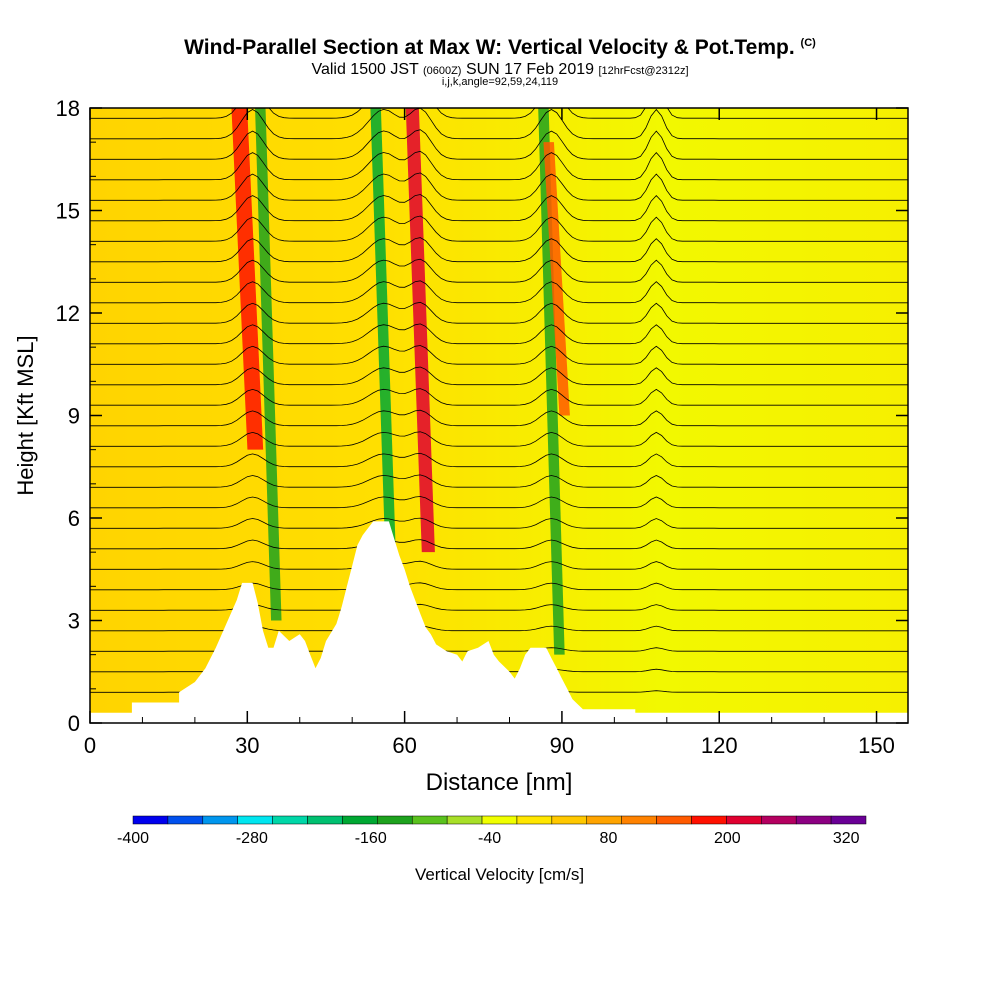 Image resolution: width=1000 pixels, height=1000 pixels. I want to click on y-tick-label: 9, so click(74, 416).